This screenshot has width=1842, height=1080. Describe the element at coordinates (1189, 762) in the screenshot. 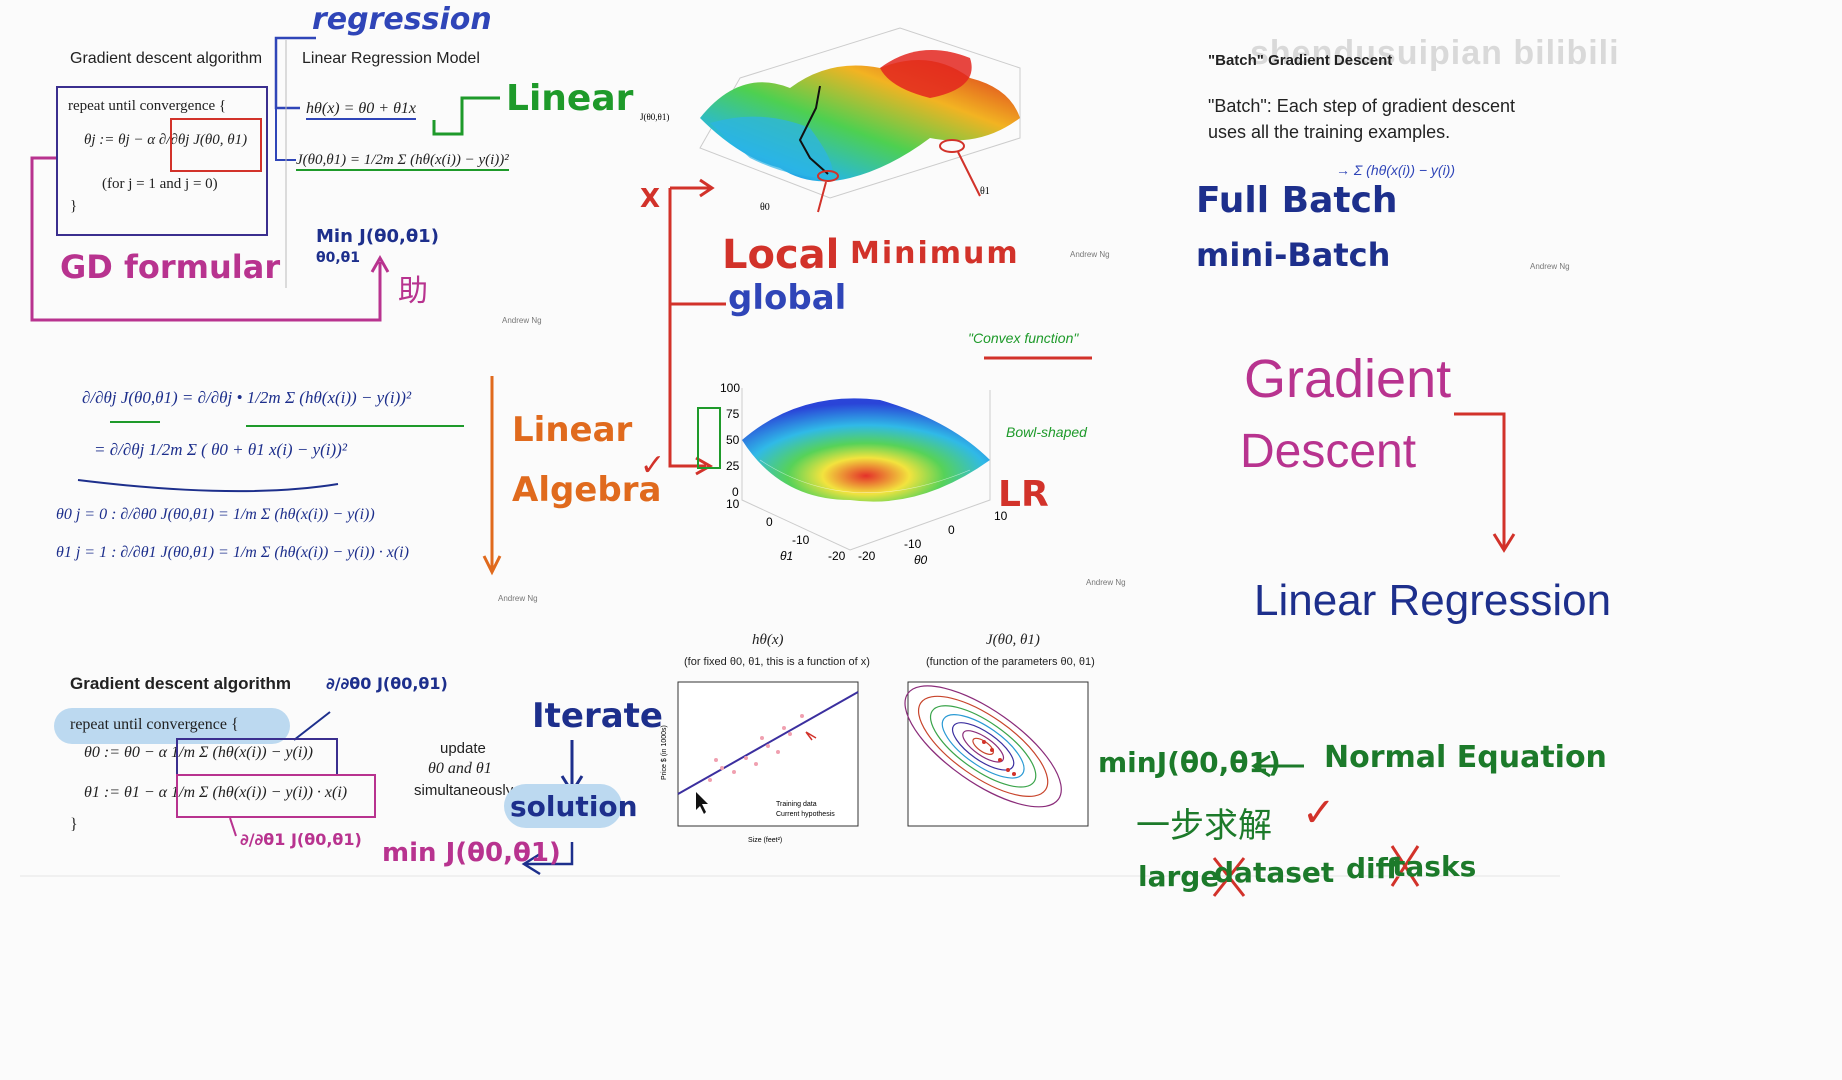

I see `right-minj: minJ(θ0,θ1)` at that location.